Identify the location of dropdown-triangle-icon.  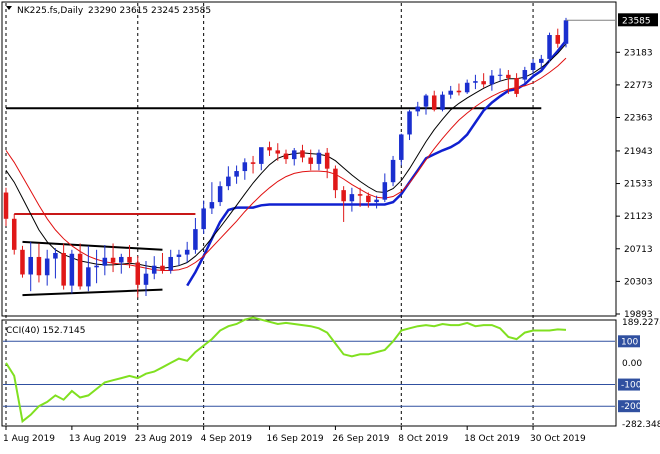
(9, 8).